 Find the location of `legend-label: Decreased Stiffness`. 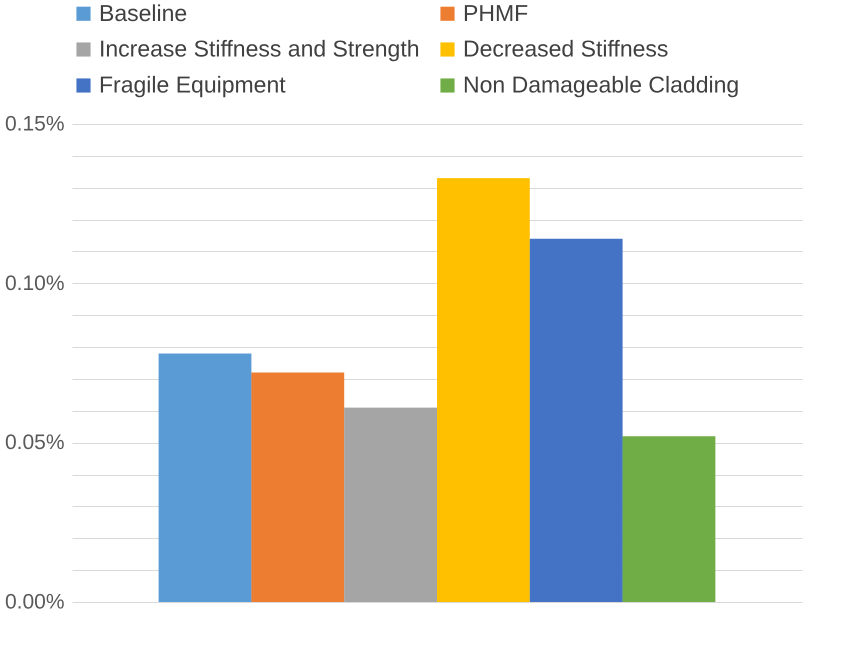

legend-label: Decreased Stiffness is located at coordinates (565, 49).